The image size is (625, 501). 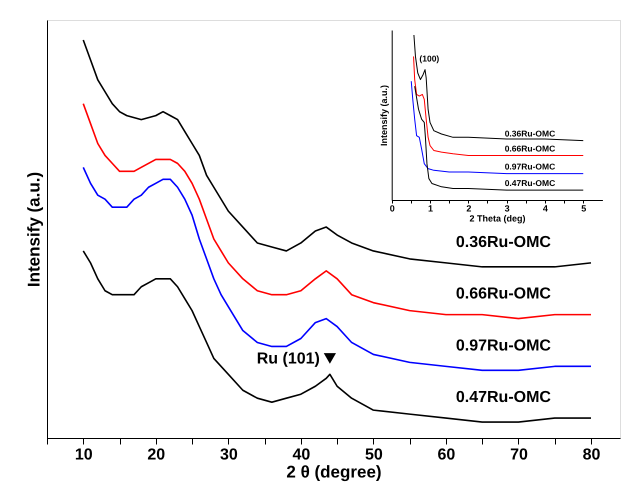 What do you see at coordinates (229, 455) in the screenshot?
I see `x-tick-label: 30` at bounding box center [229, 455].